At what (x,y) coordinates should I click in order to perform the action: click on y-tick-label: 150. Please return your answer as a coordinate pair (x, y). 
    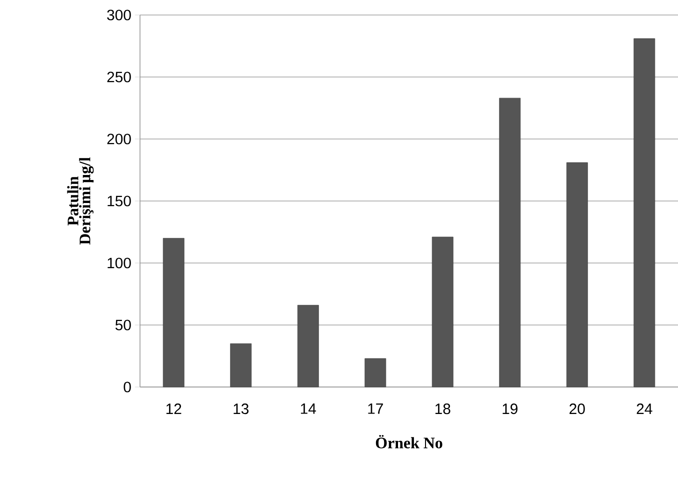
    Looking at the image, I should click on (119, 201).